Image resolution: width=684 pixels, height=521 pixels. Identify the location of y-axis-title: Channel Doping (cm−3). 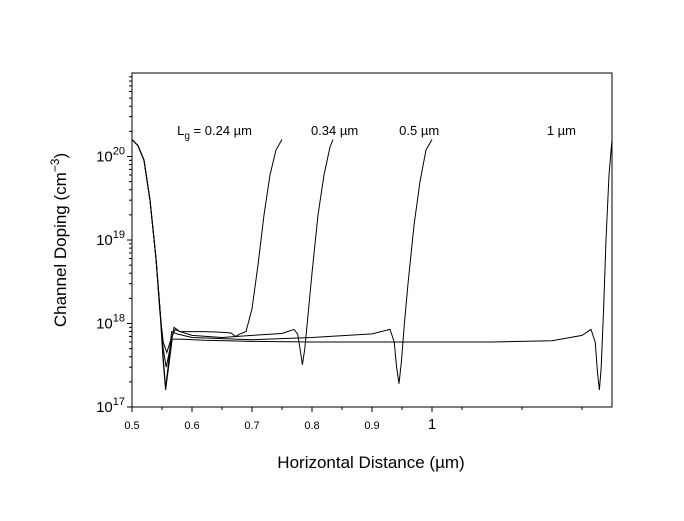
(59, 240).